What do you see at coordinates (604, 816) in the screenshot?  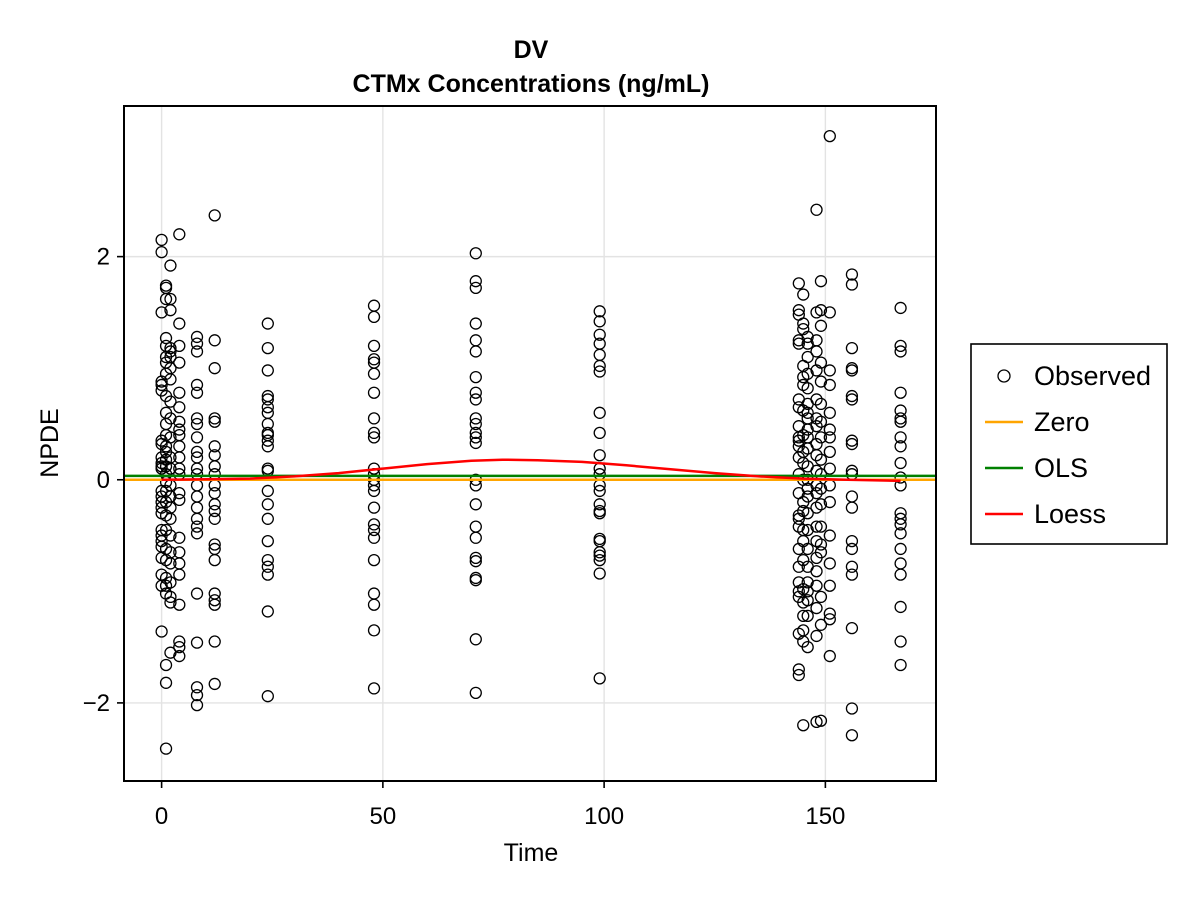 I see `x-tick-label: 100` at bounding box center [604, 816].